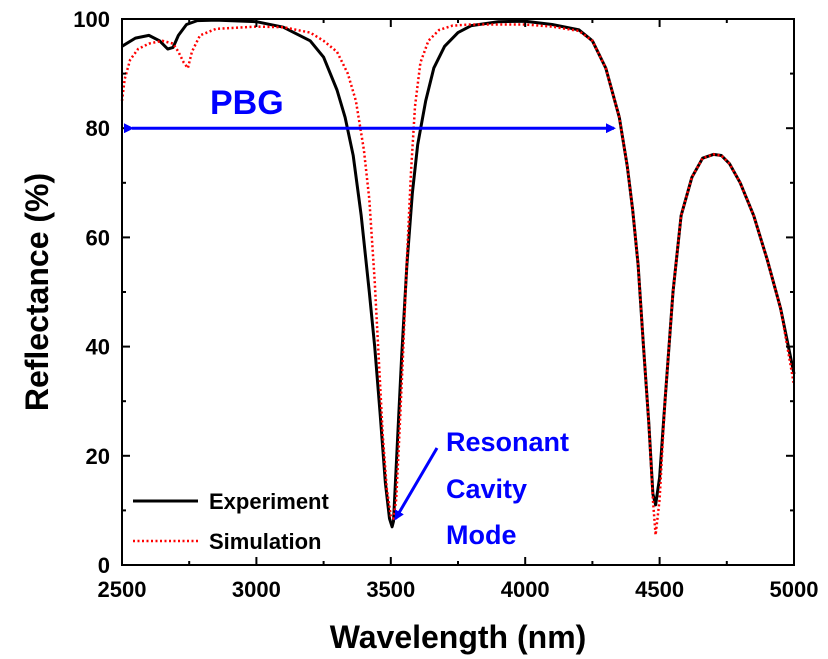 The height and width of the screenshot is (659, 828). Describe the element at coordinates (231, 521) in the screenshot. I see `legend: Experiment Simulation` at that location.